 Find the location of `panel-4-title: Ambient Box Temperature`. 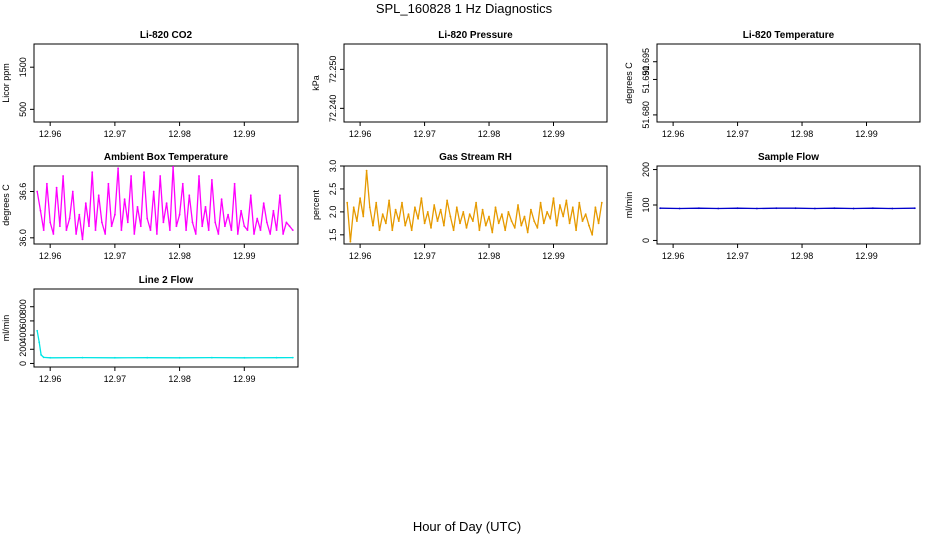

panel-4-title: Ambient Box Temperature is located at coordinates (166, 157).